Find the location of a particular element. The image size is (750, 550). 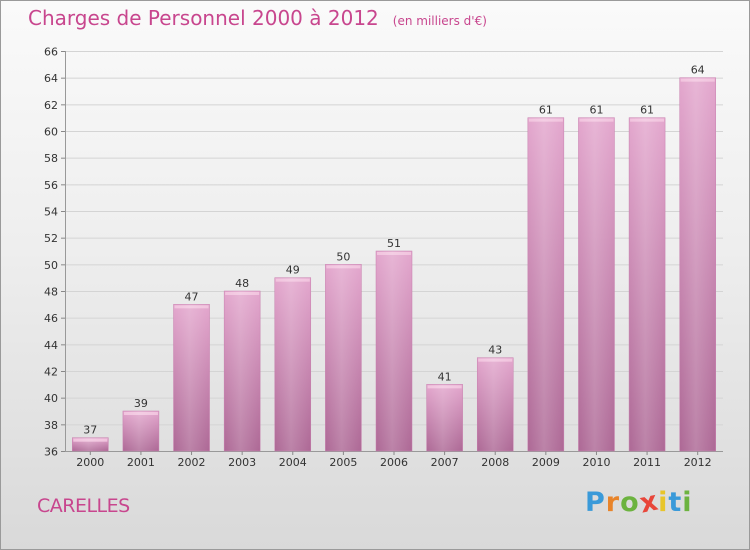

y-tick-label: 64 is located at coordinates (51, 78).